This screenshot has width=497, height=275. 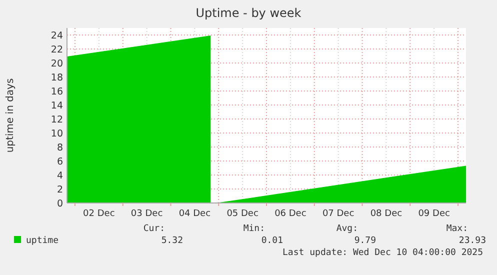 I want to click on y-tick-label: 2, so click(x=59, y=190).